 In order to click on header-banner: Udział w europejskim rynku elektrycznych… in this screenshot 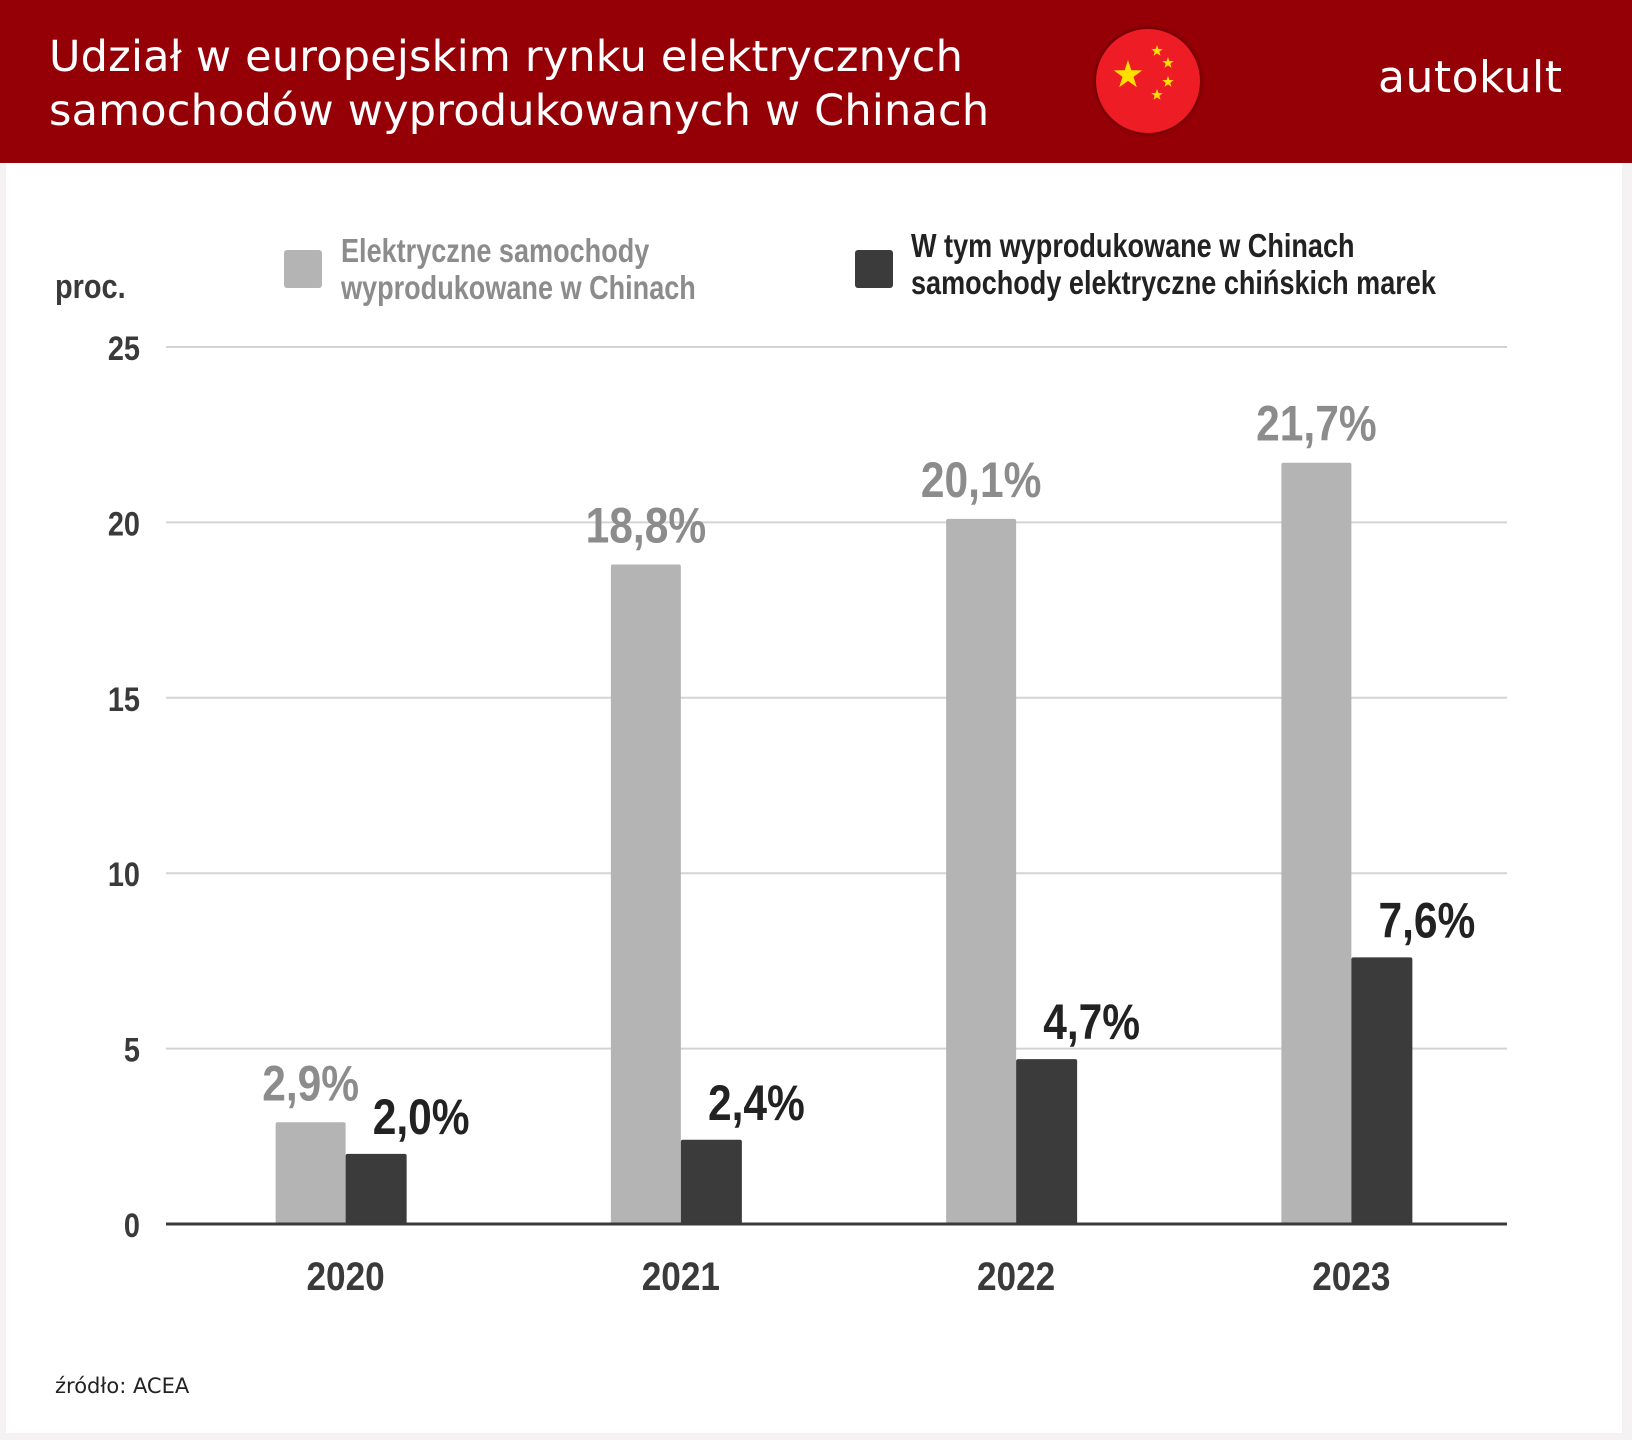, I will do `click(816, 81)`.